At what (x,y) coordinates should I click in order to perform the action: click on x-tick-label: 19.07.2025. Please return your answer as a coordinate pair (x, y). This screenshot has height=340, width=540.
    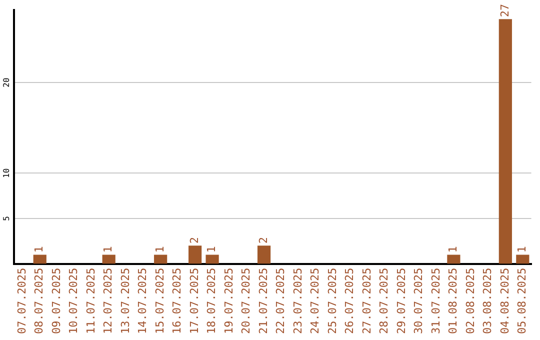
    Looking at the image, I should click on (229, 301).